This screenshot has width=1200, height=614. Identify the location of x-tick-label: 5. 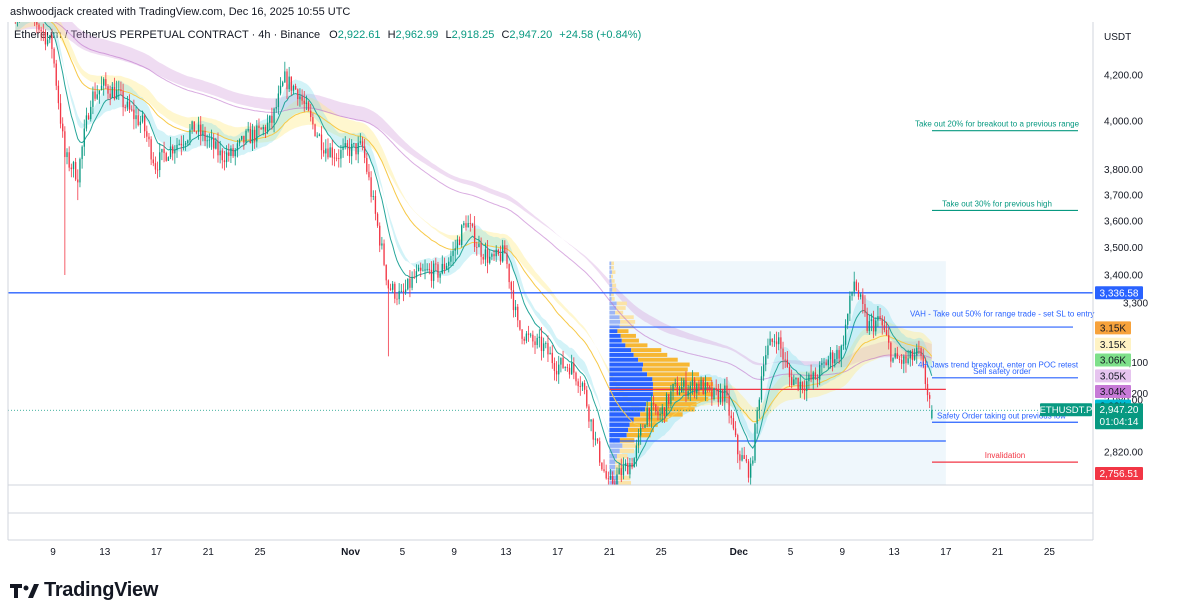
(403, 552).